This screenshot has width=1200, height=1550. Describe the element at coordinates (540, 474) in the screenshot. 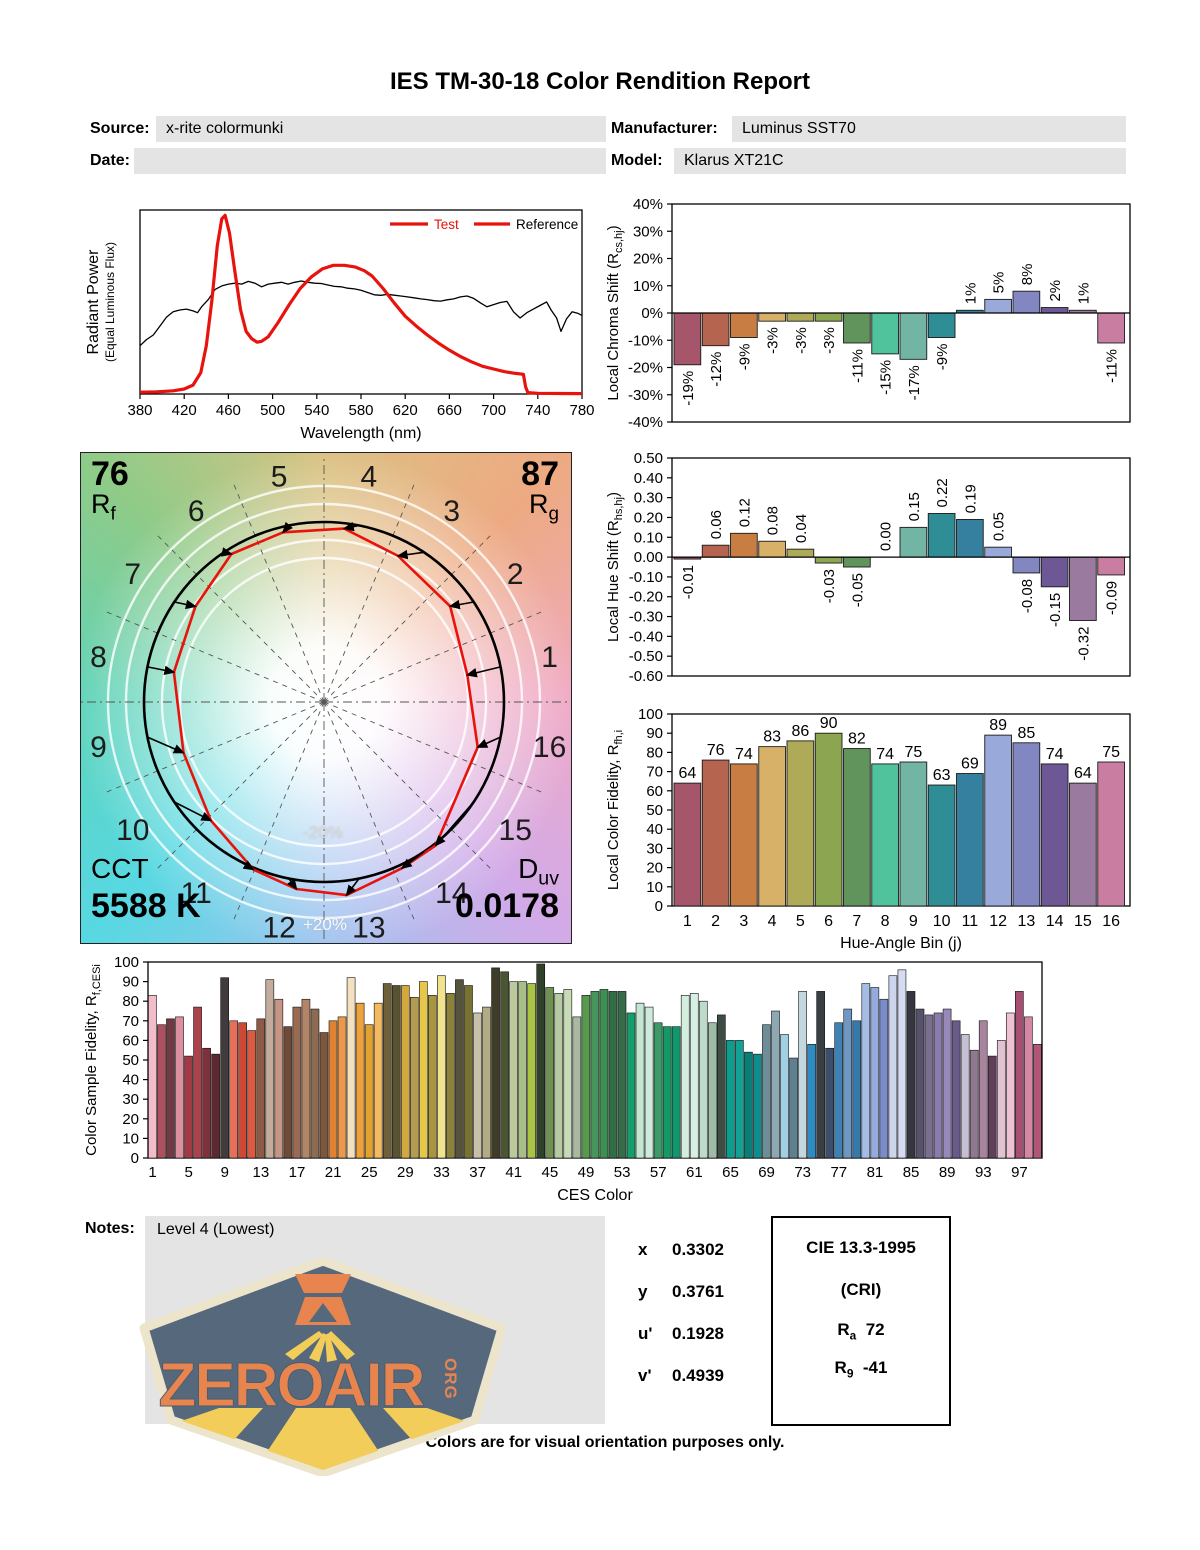

I see `rg-value: 87` at that location.